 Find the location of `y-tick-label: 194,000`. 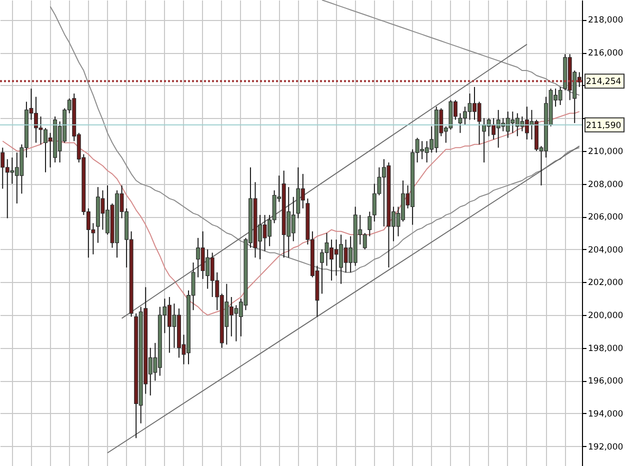

y-tick-label: 194,000 is located at coordinates (606, 414).